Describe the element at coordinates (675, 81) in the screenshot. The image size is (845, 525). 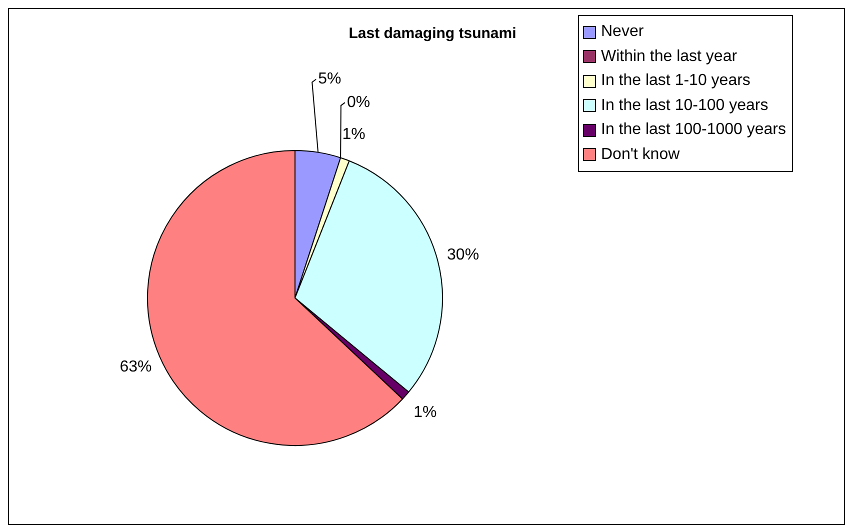
I see `legend-label: In the last 1-10 years` at that location.